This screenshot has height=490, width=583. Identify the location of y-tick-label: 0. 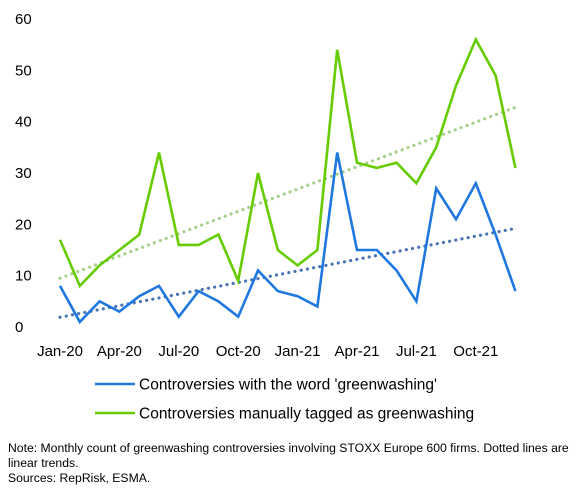
(19, 327).